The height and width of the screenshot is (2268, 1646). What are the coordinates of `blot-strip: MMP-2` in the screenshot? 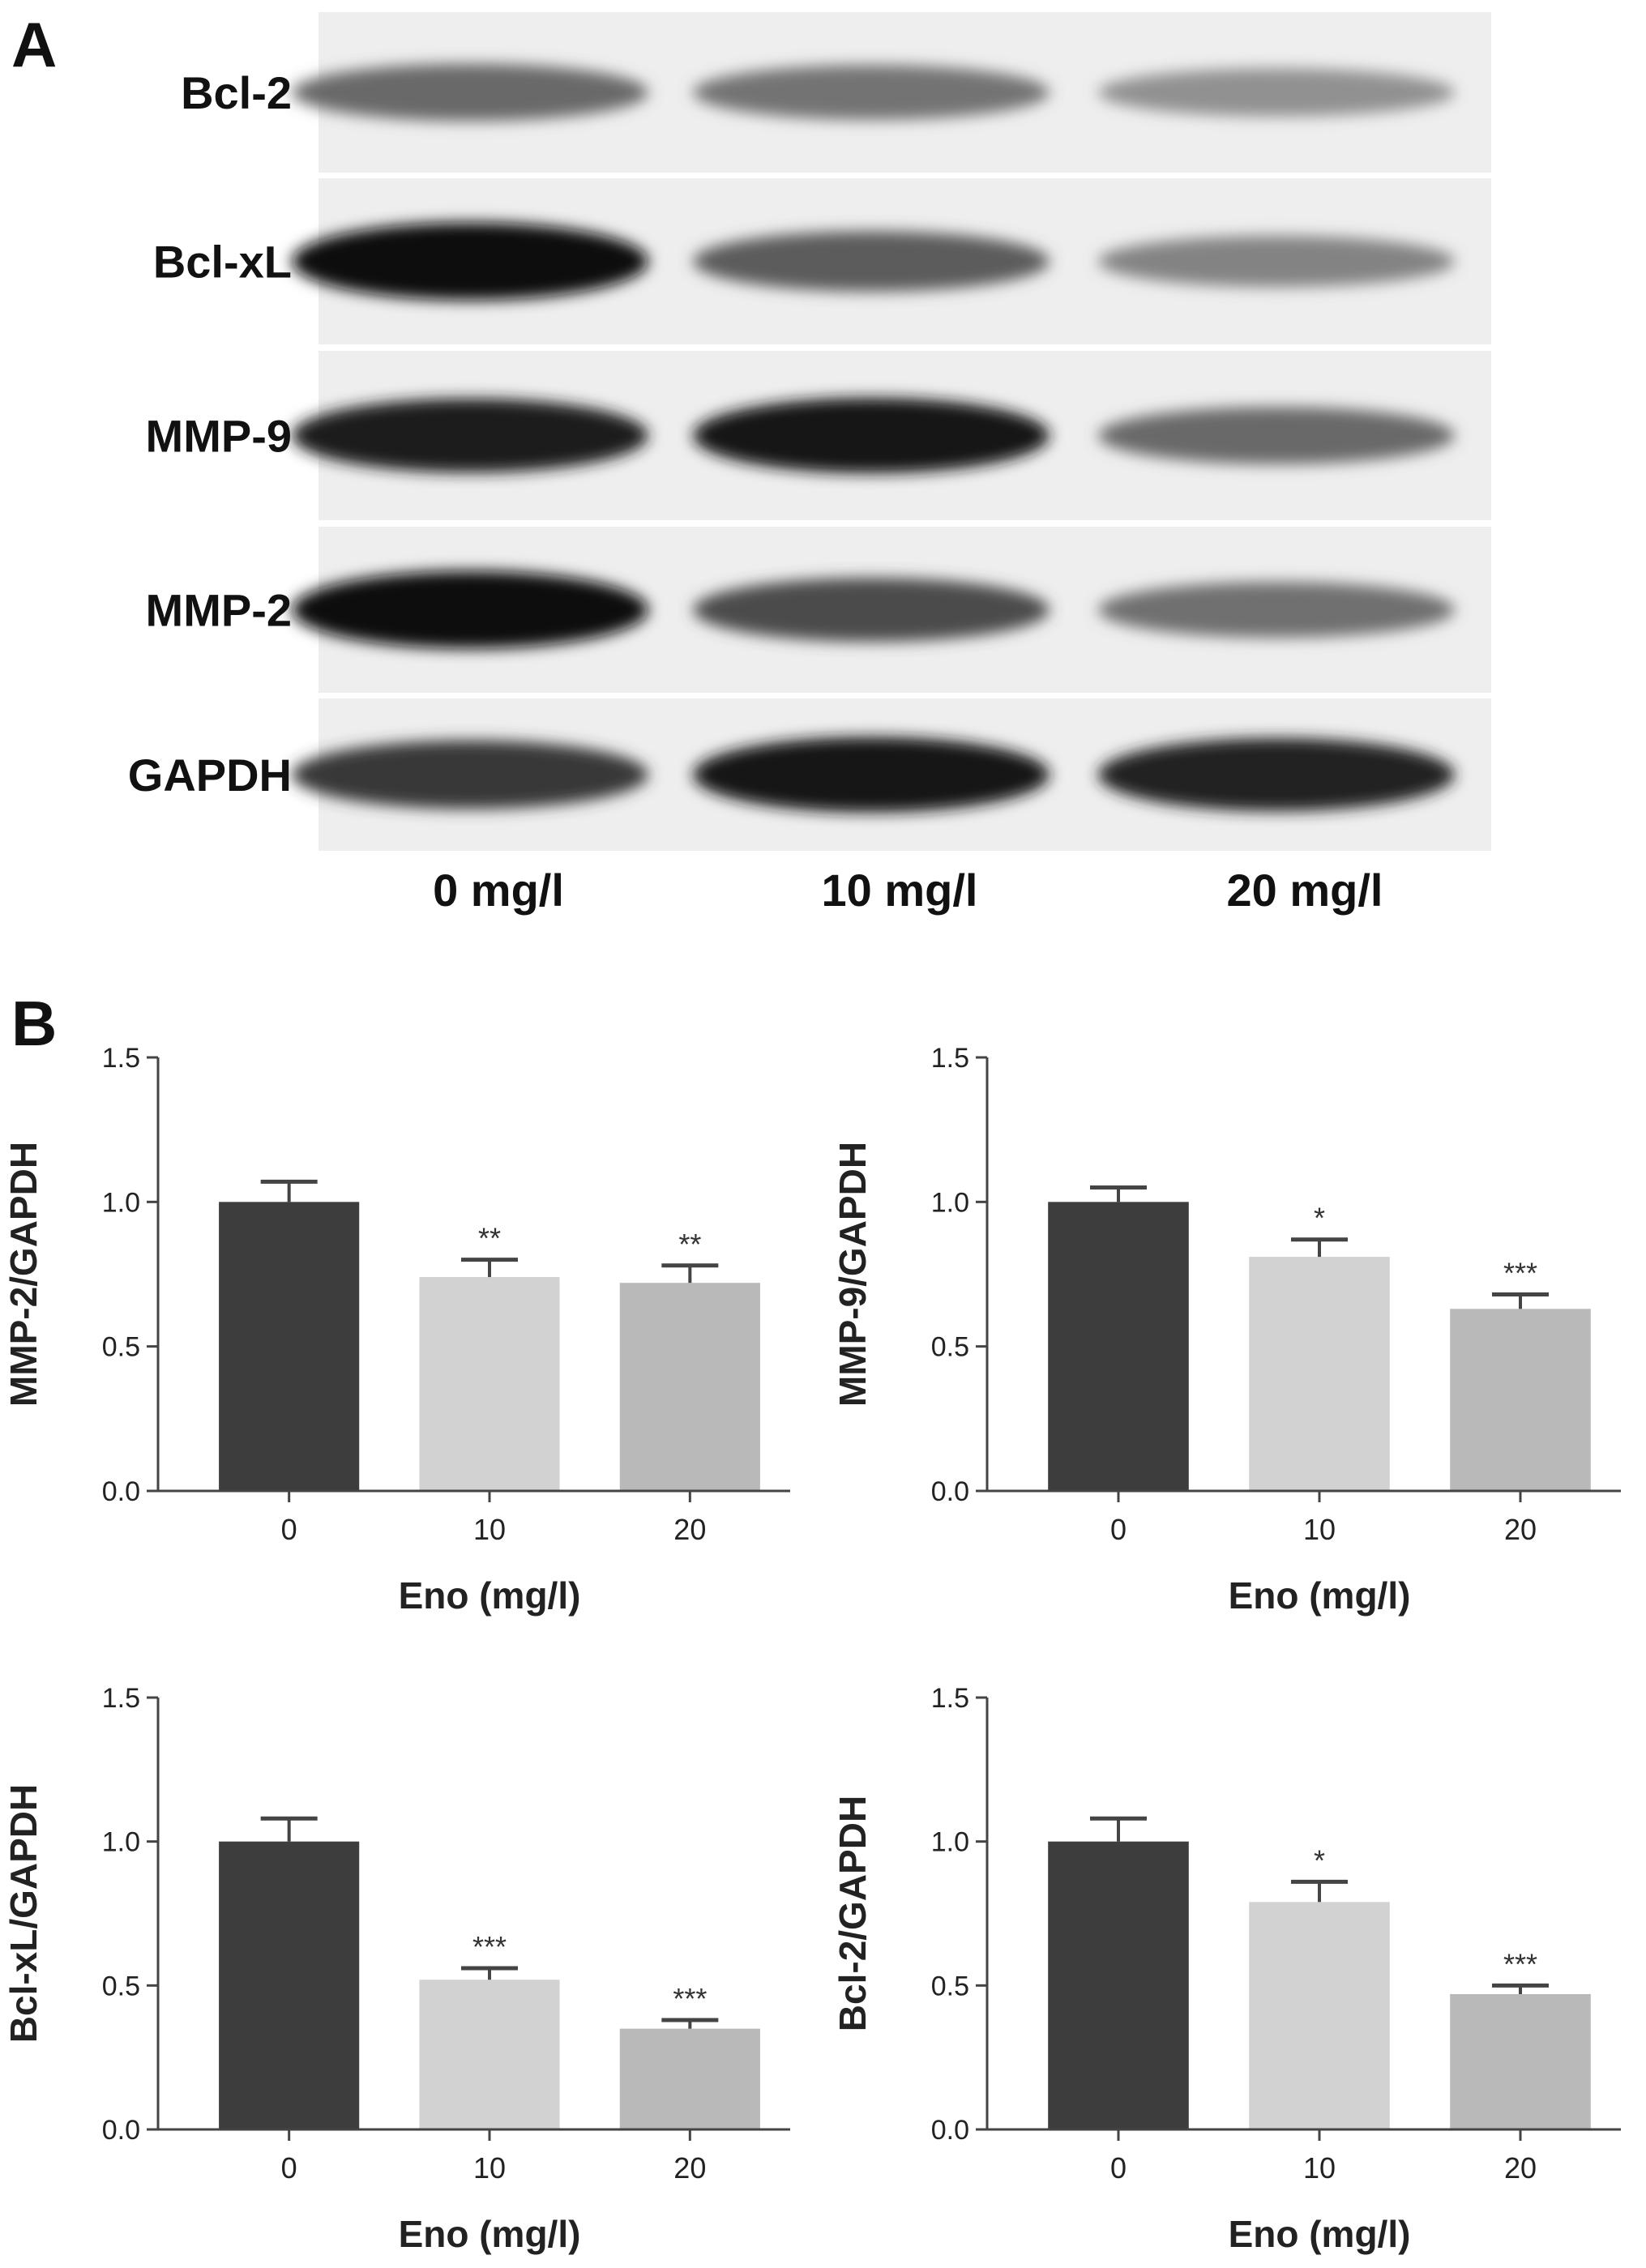 It's located at (818, 610).